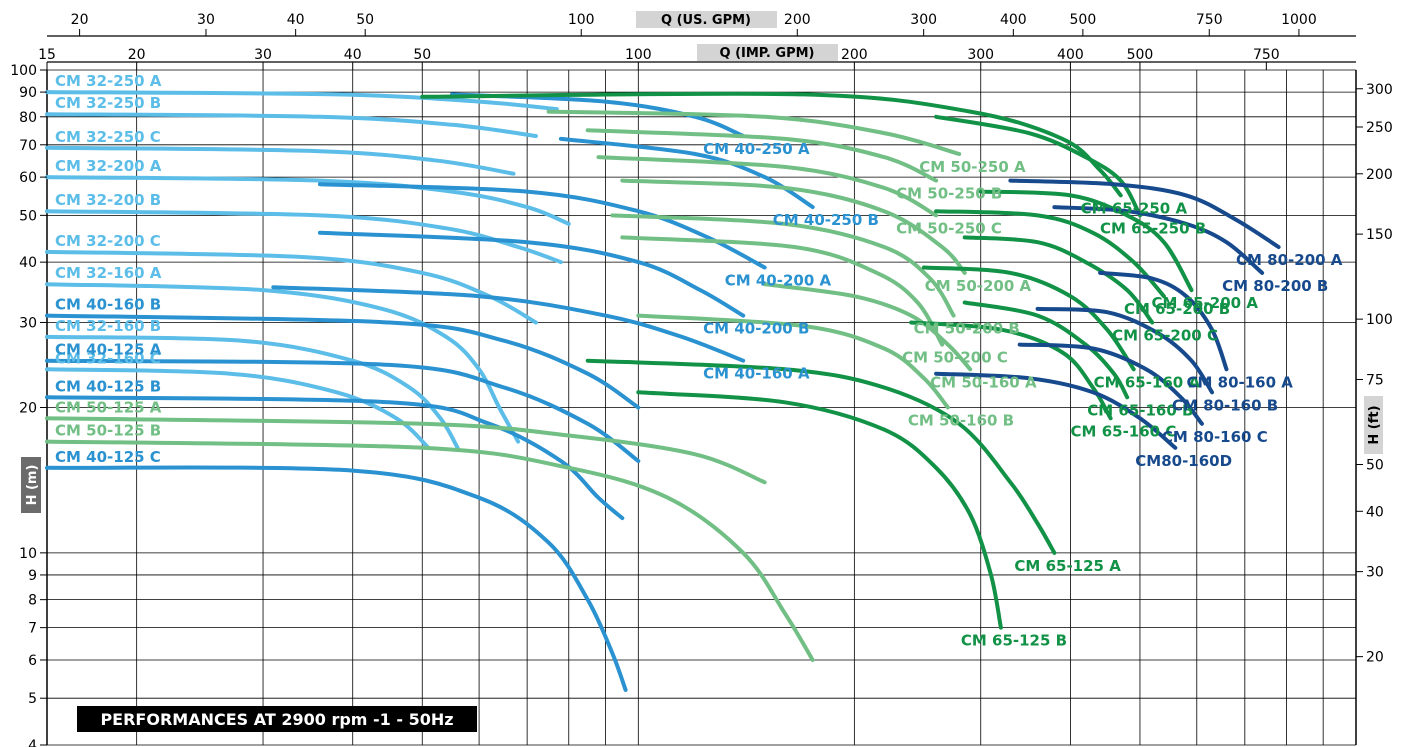  Describe the element at coordinates (108, 326) in the screenshot. I see `label-cm-32-160-b: CM 32-160 B` at that location.